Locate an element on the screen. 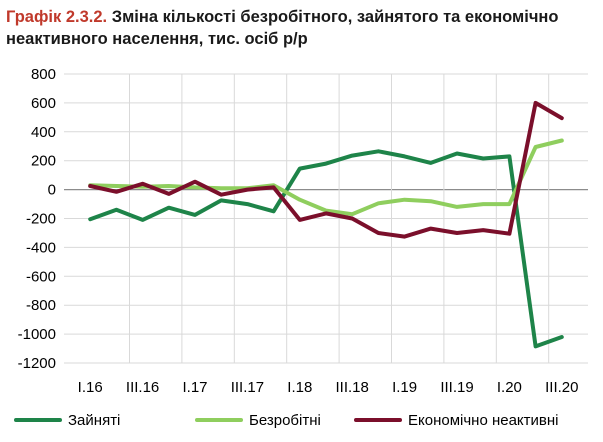 The height and width of the screenshot is (442, 603). x-tick-label: I.19 is located at coordinates (404, 387).